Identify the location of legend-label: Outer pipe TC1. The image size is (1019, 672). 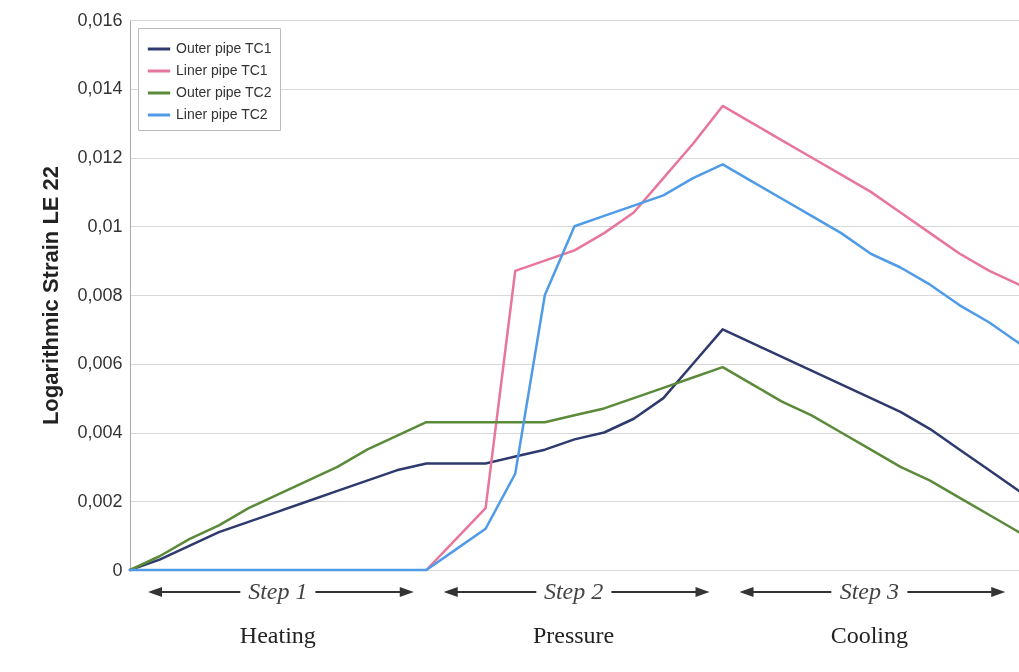
(224, 48).